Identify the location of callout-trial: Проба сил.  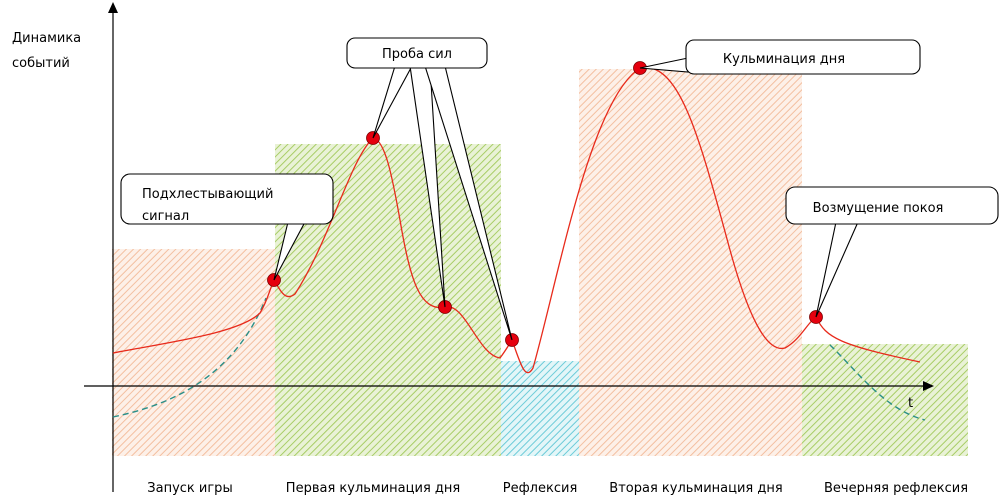
(429, 189).